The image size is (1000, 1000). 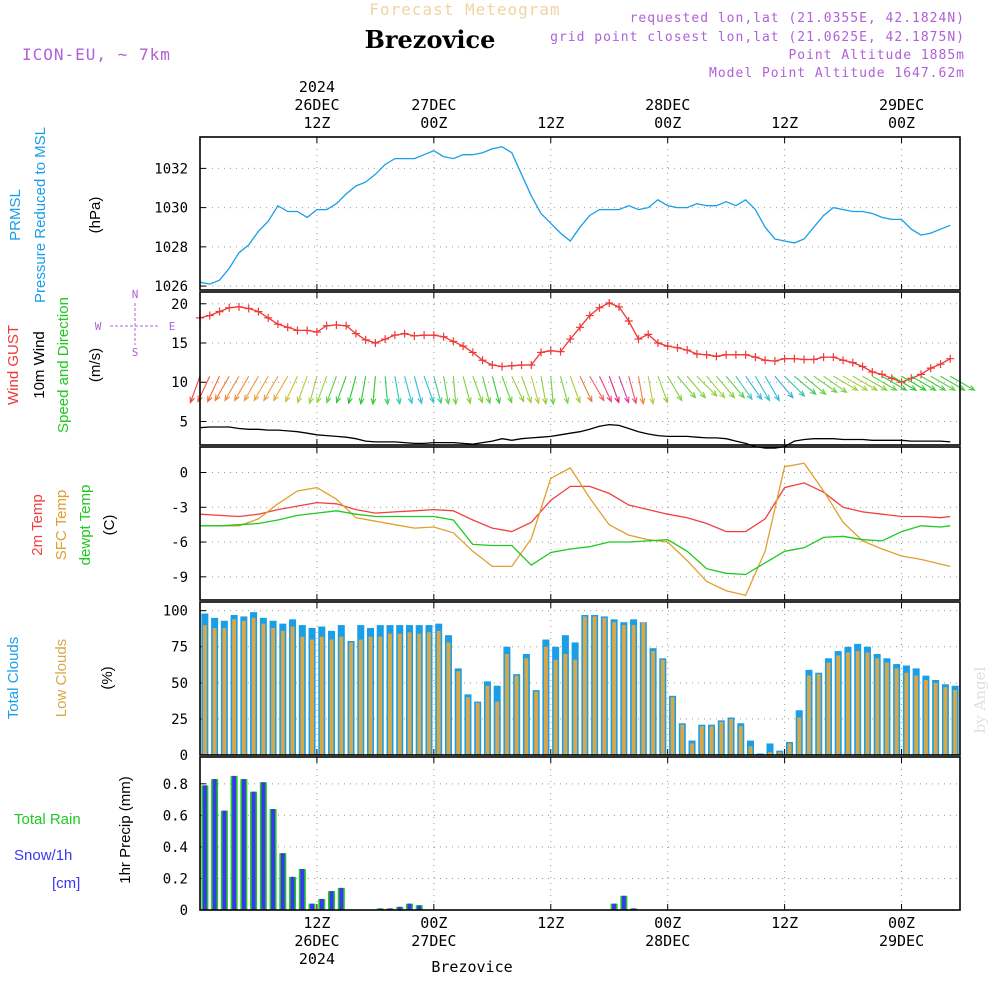 I want to click on y-tick-label: 10, so click(x=179, y=383).